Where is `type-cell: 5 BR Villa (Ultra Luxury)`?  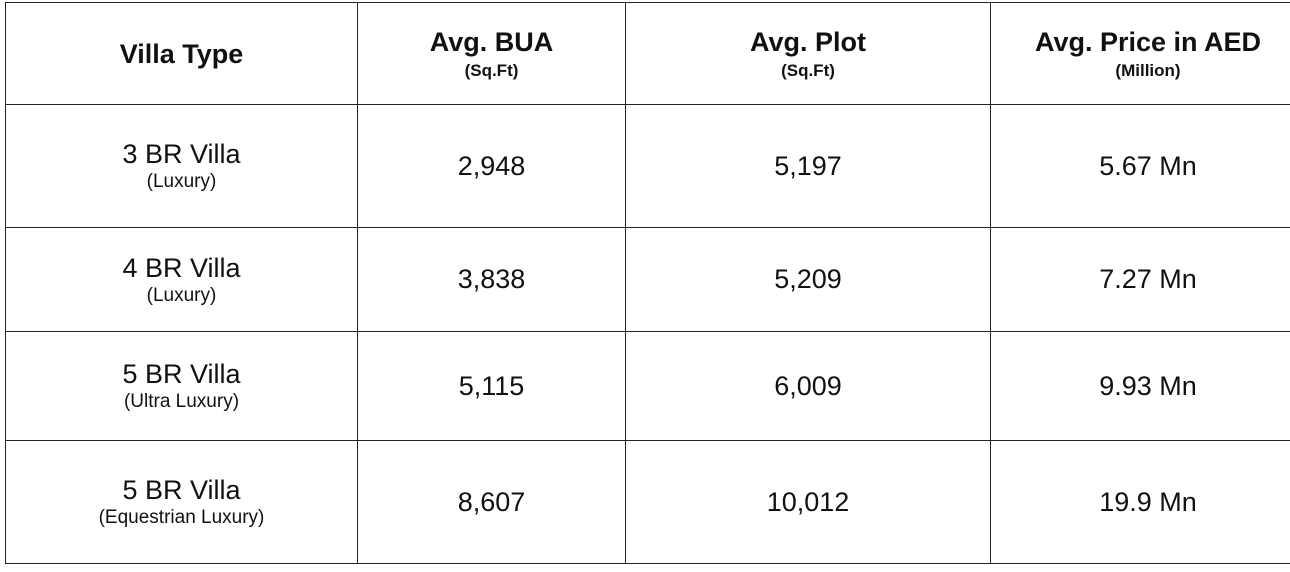 type-cell: 5 BR Villa (Ultra Luxury) is located at coordinates (181, 386).